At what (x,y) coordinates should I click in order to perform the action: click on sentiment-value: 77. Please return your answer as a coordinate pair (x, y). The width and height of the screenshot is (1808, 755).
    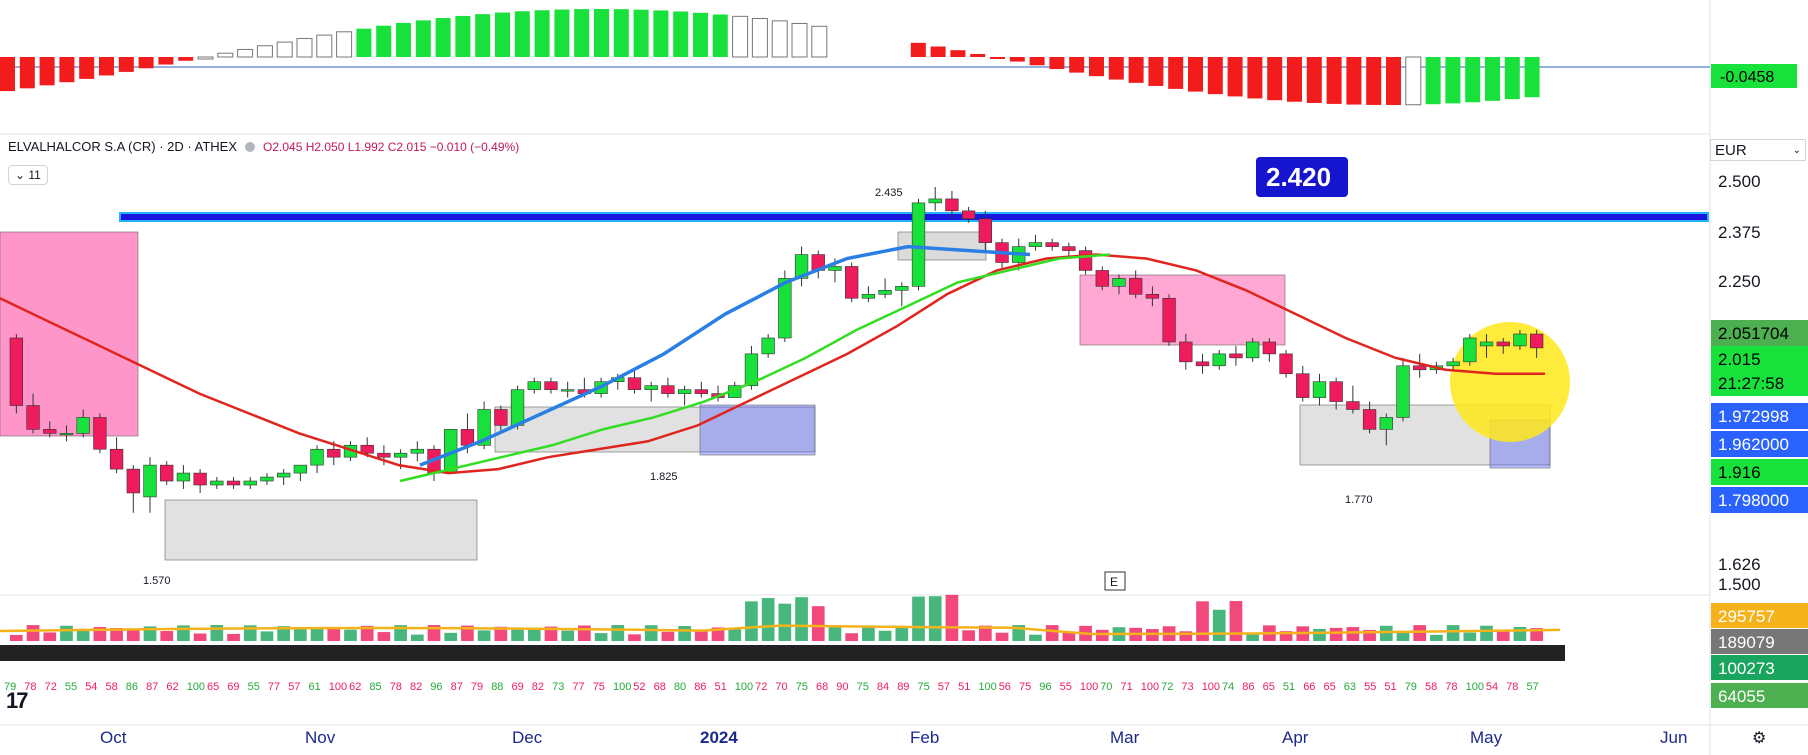
    Looking at the image, I should click on (578, 687).